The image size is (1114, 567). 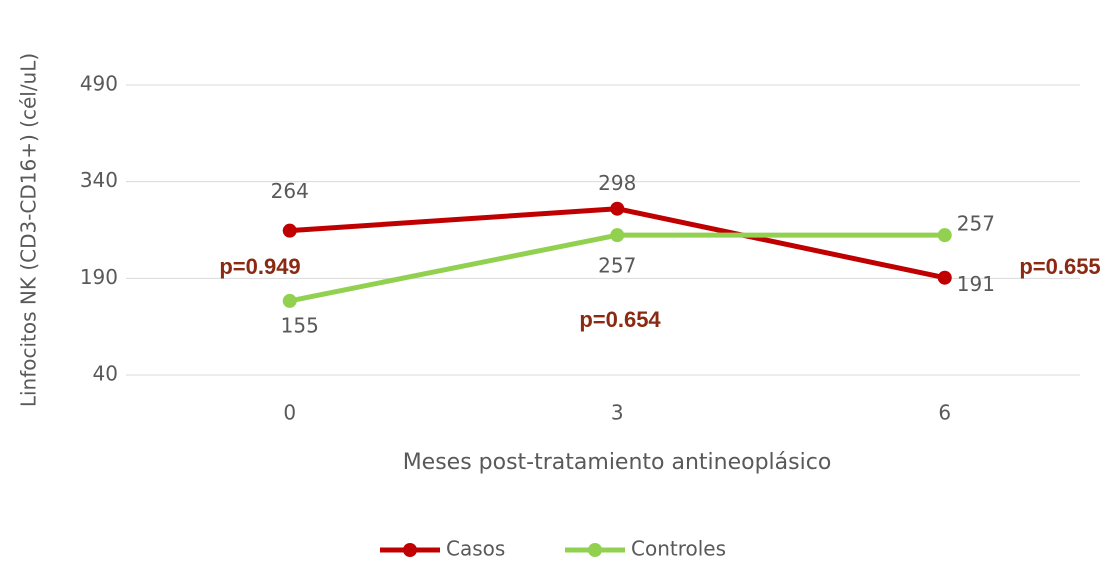 I want to click on annotation: p=0.949, so click(x=259, y=266).